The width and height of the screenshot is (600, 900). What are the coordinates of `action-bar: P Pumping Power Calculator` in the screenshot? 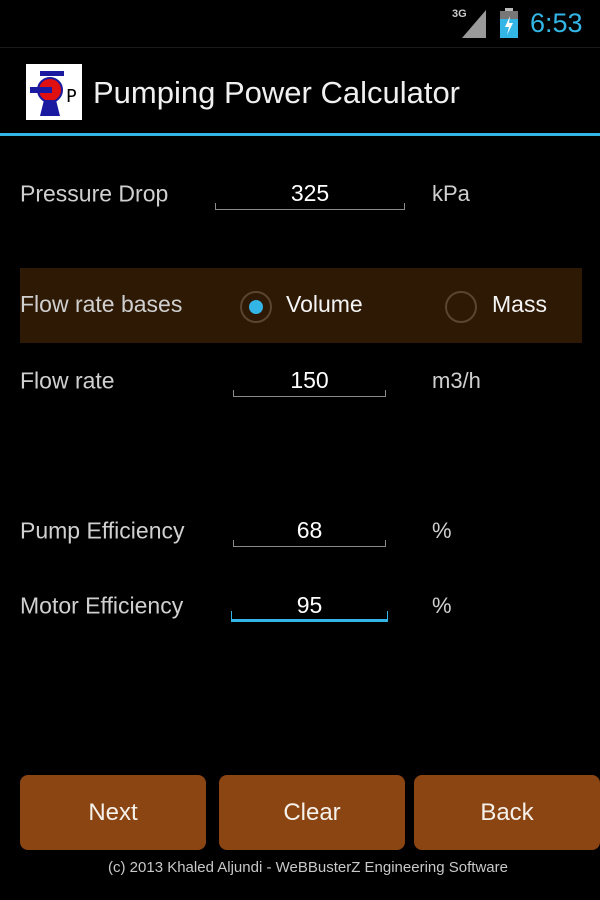 It's located at (300, 92).